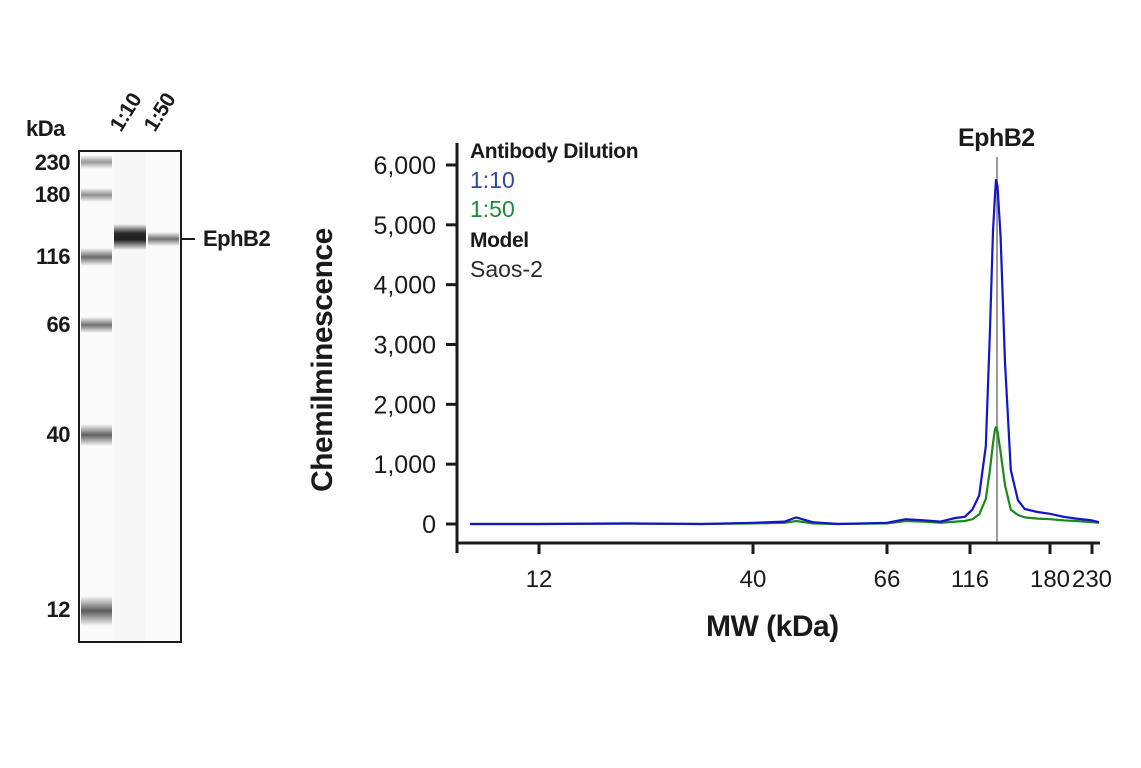 The height and width of the screenshot is (768, 1141). I want to click on lane-1-50-band, so click(163, 239).